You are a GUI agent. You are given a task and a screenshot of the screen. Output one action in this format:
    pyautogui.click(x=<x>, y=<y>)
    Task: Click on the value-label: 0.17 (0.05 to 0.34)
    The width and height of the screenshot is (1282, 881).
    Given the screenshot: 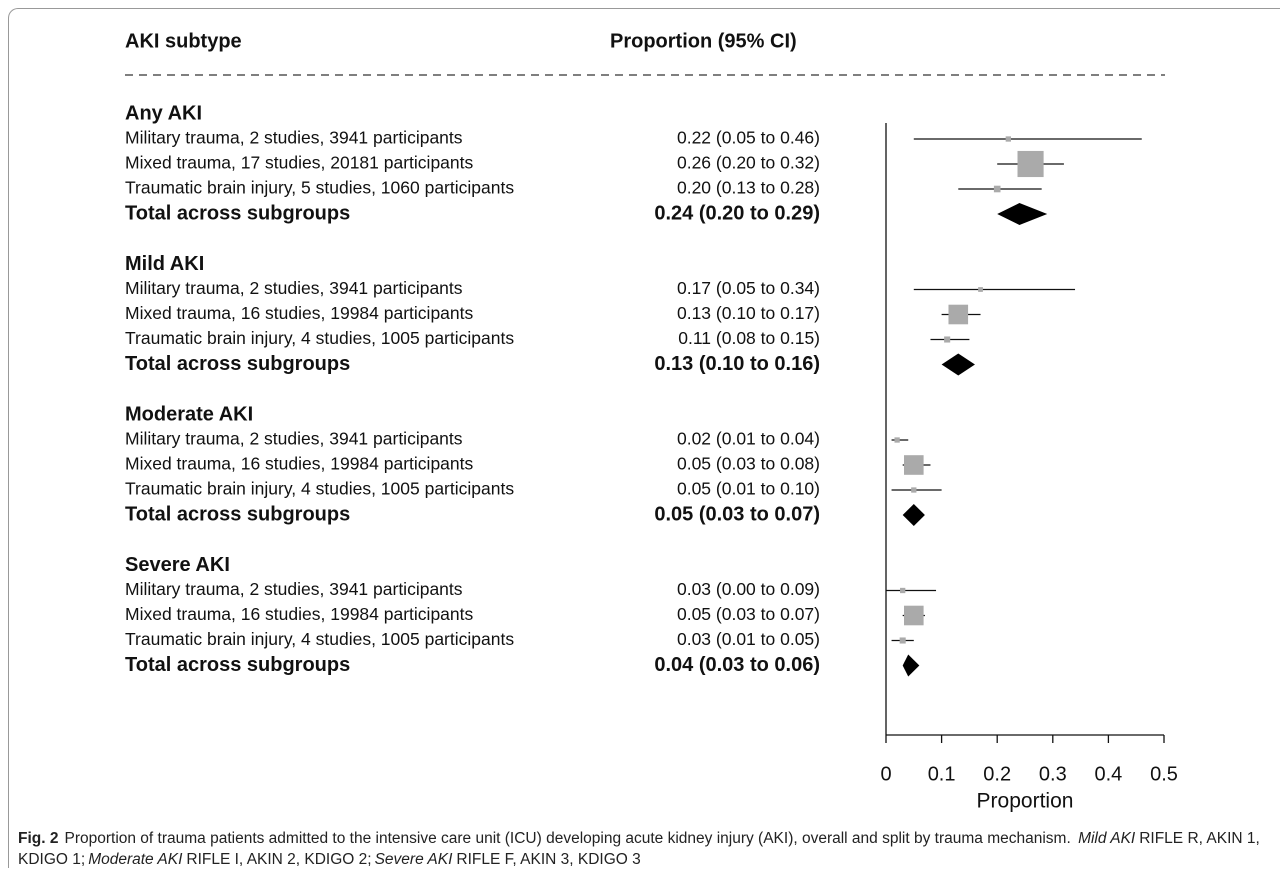 What is the action you would take?
    pyautogui.click(x=748, y=288)
    